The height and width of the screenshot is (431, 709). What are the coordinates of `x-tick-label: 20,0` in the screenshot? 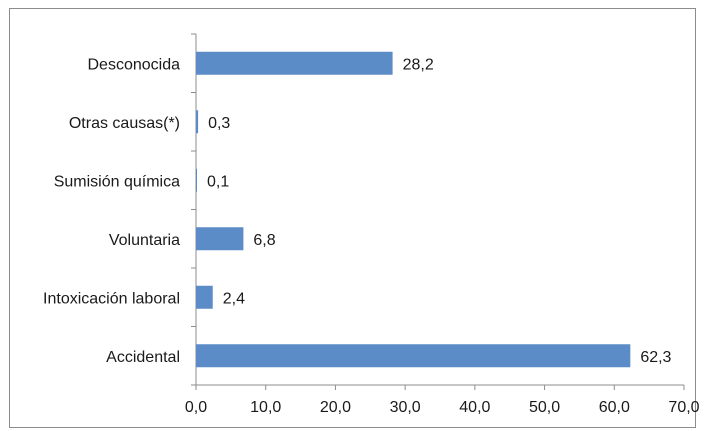 It's located at (335, 407).